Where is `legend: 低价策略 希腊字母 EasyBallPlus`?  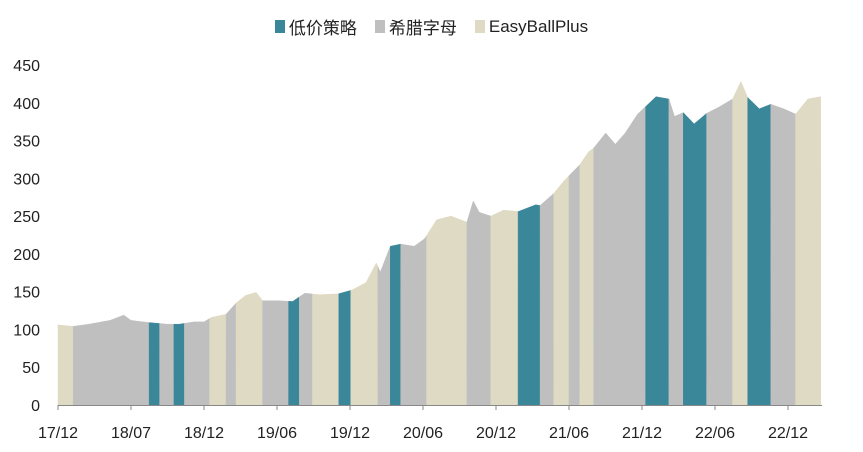 legend: 低价策略 希腊字母 EasyBallPlus is located at coordinates (431, 26).